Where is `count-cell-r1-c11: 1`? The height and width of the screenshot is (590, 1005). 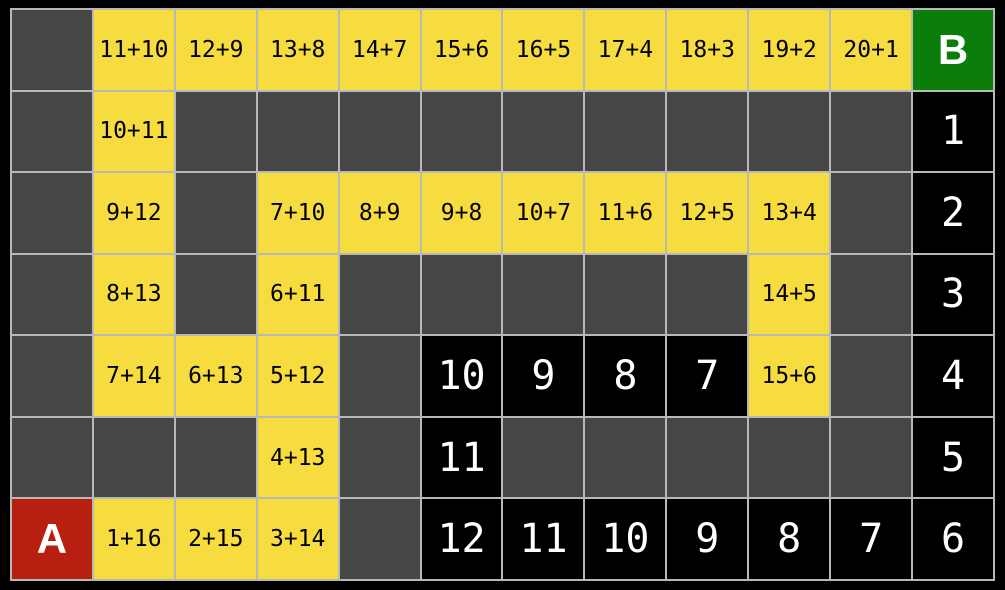 count-cell-r1-c11: 1 is located at coordinates (953, 131).